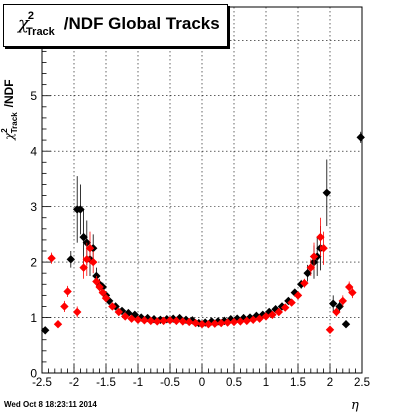 The height and width of the screenshot is (414, 400). I want to click on y-tick-label: 1, so click(33, 318).